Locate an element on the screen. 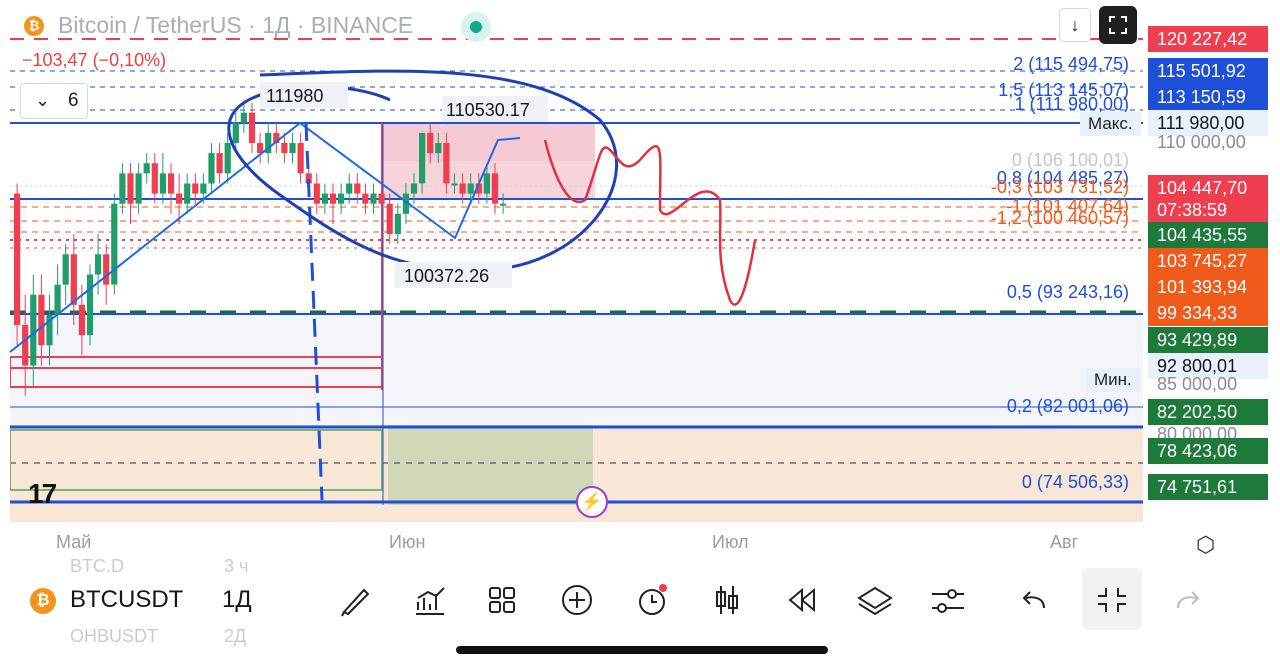 The width and height of the screenshot is (1280, 658). date-label-aug: Авг is located at coordinates (1064, 542).